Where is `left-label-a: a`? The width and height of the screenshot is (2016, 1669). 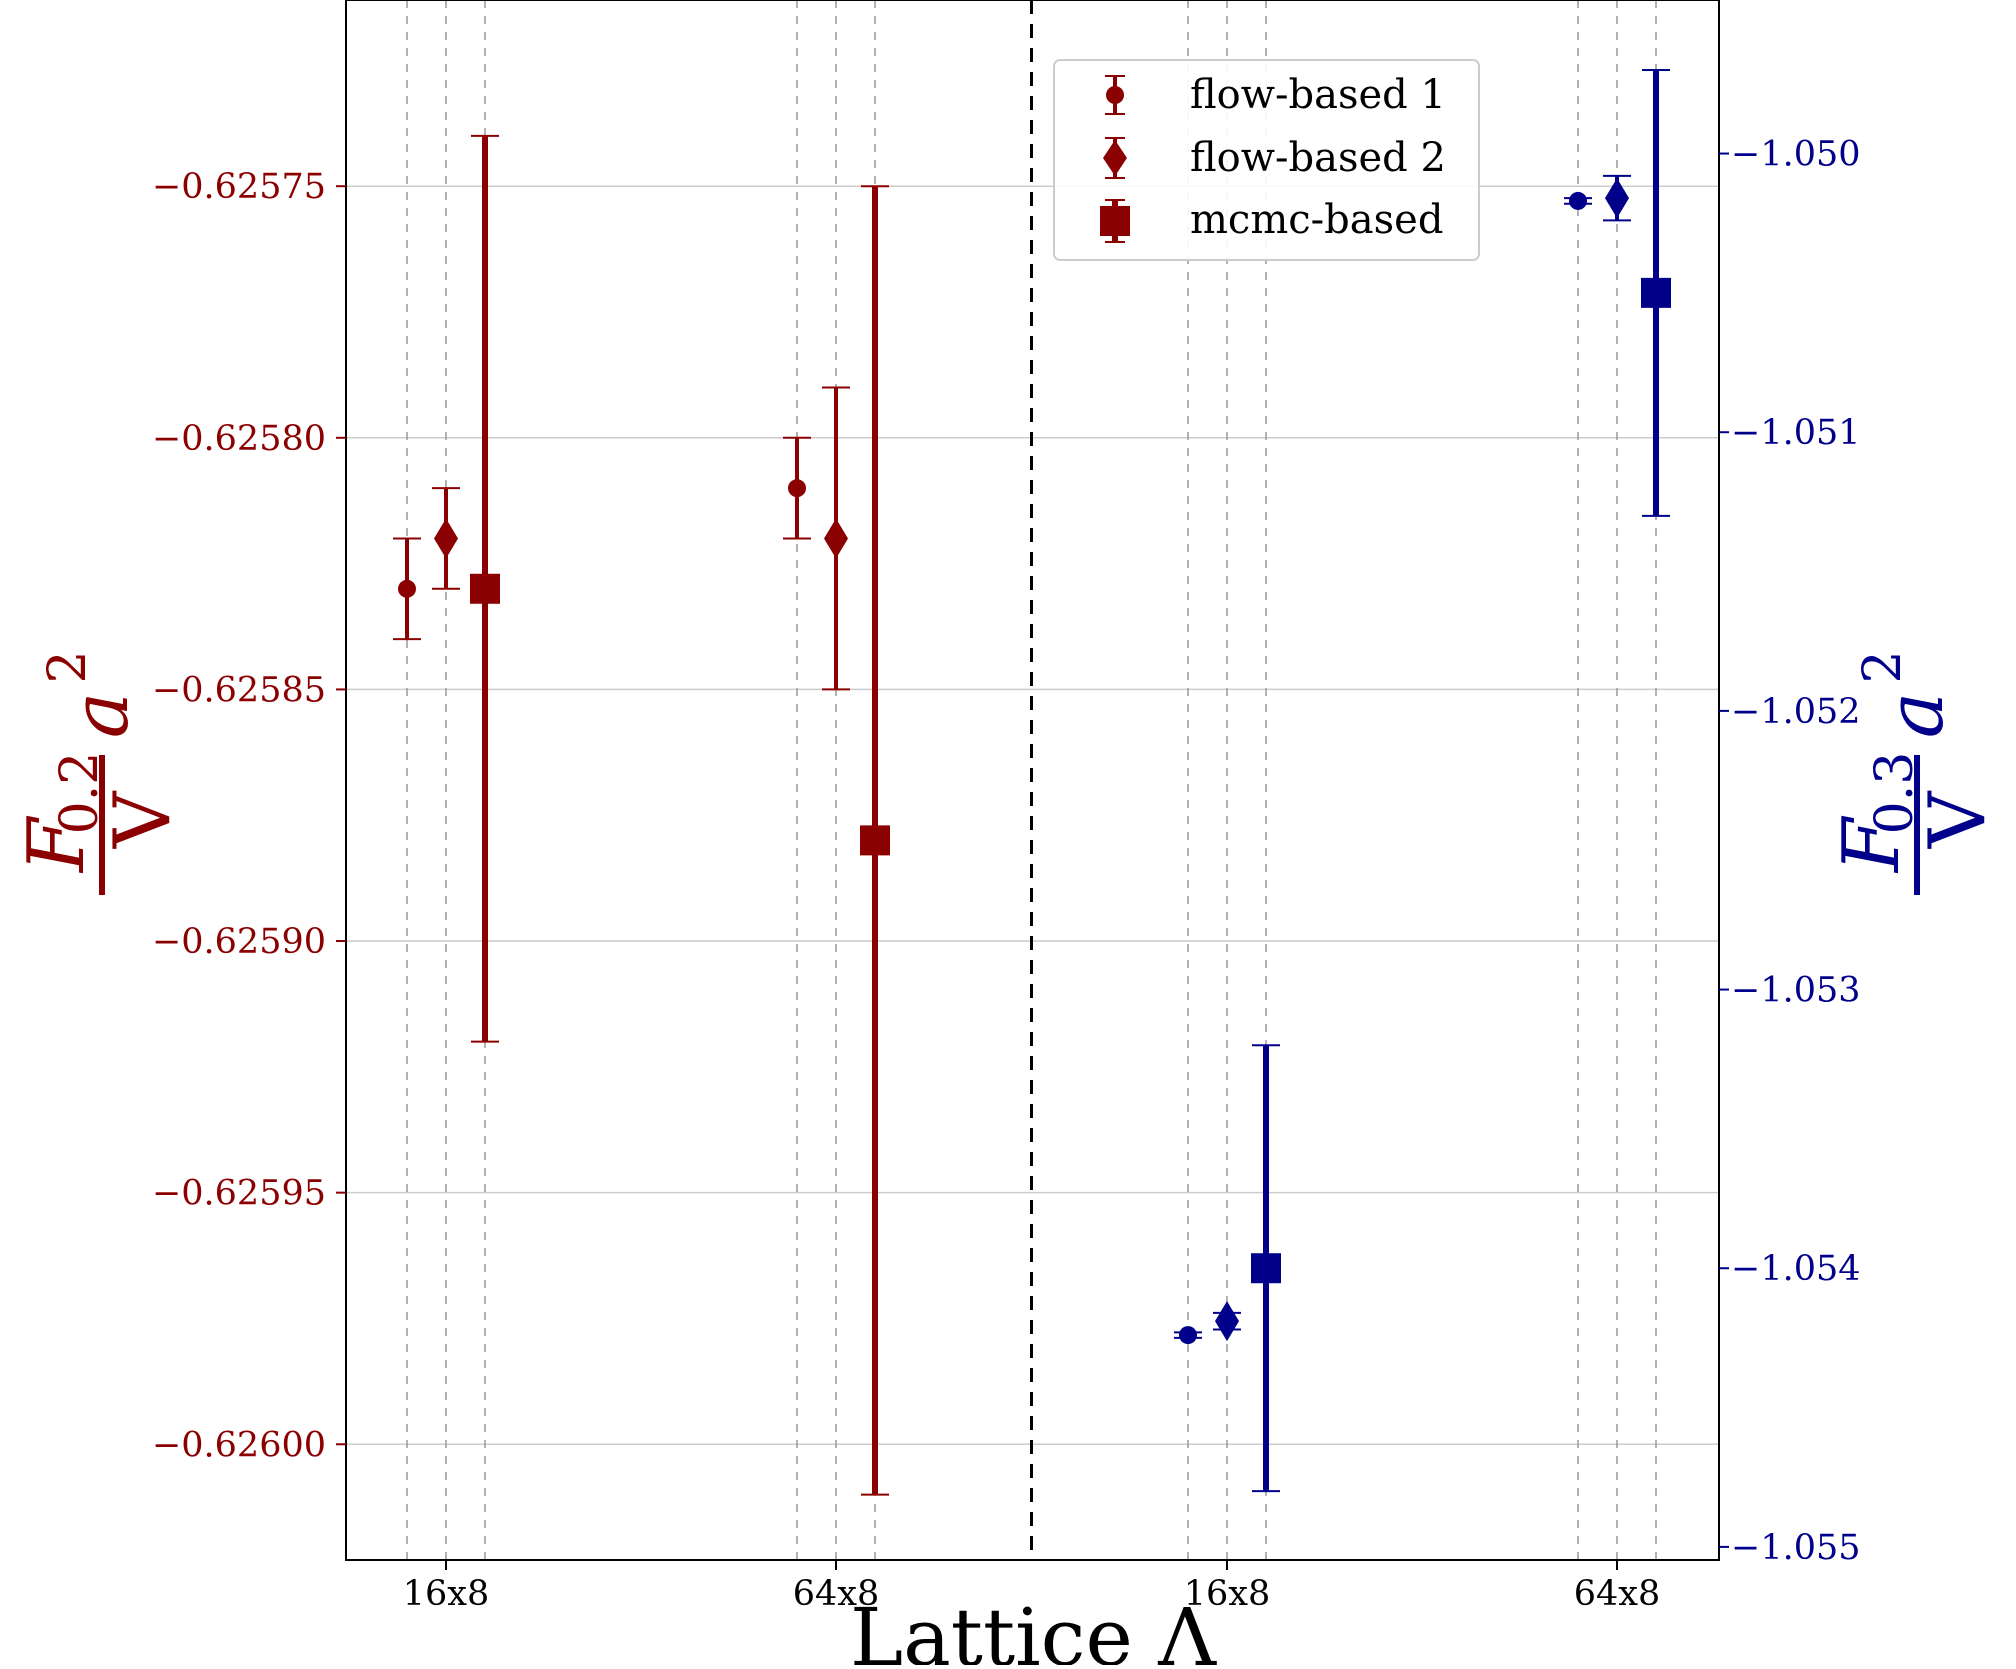 left-label-a: a is located at coordinates (101, 715).